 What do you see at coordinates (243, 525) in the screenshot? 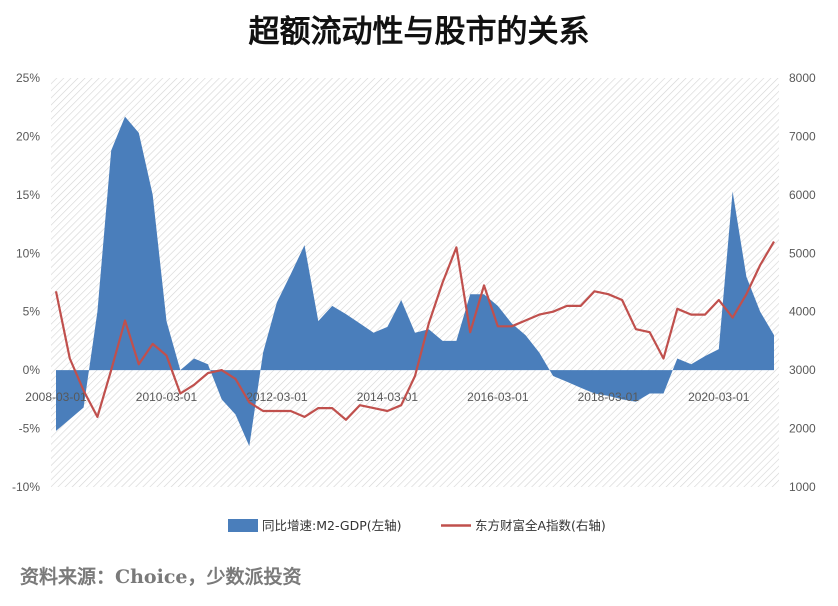
I see `legend-swatch-area` at bounding box center [243, 525].